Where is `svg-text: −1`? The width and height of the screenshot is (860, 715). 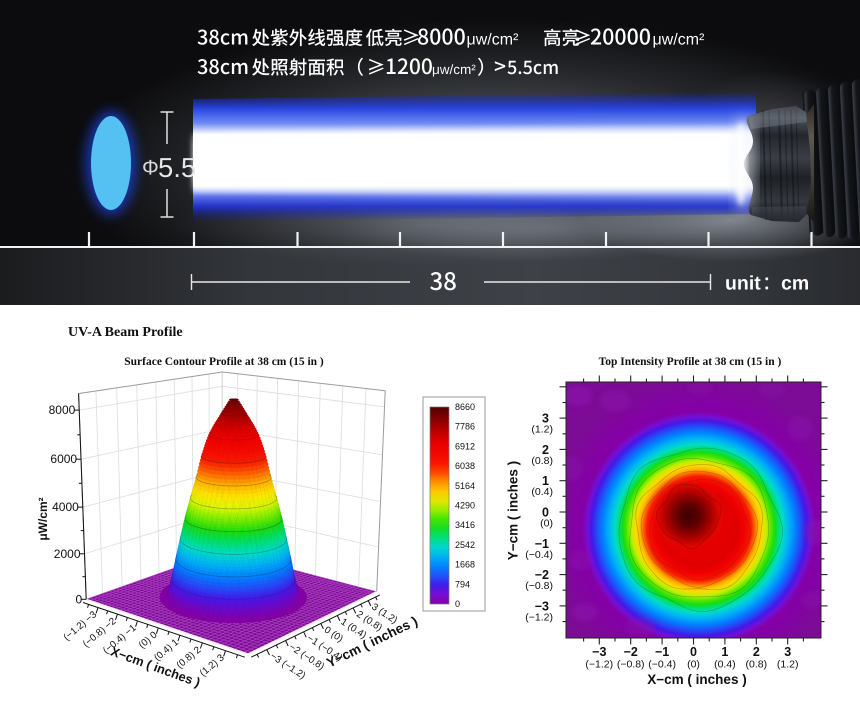
svg-text: −1 is located at coordinates (662, 652).